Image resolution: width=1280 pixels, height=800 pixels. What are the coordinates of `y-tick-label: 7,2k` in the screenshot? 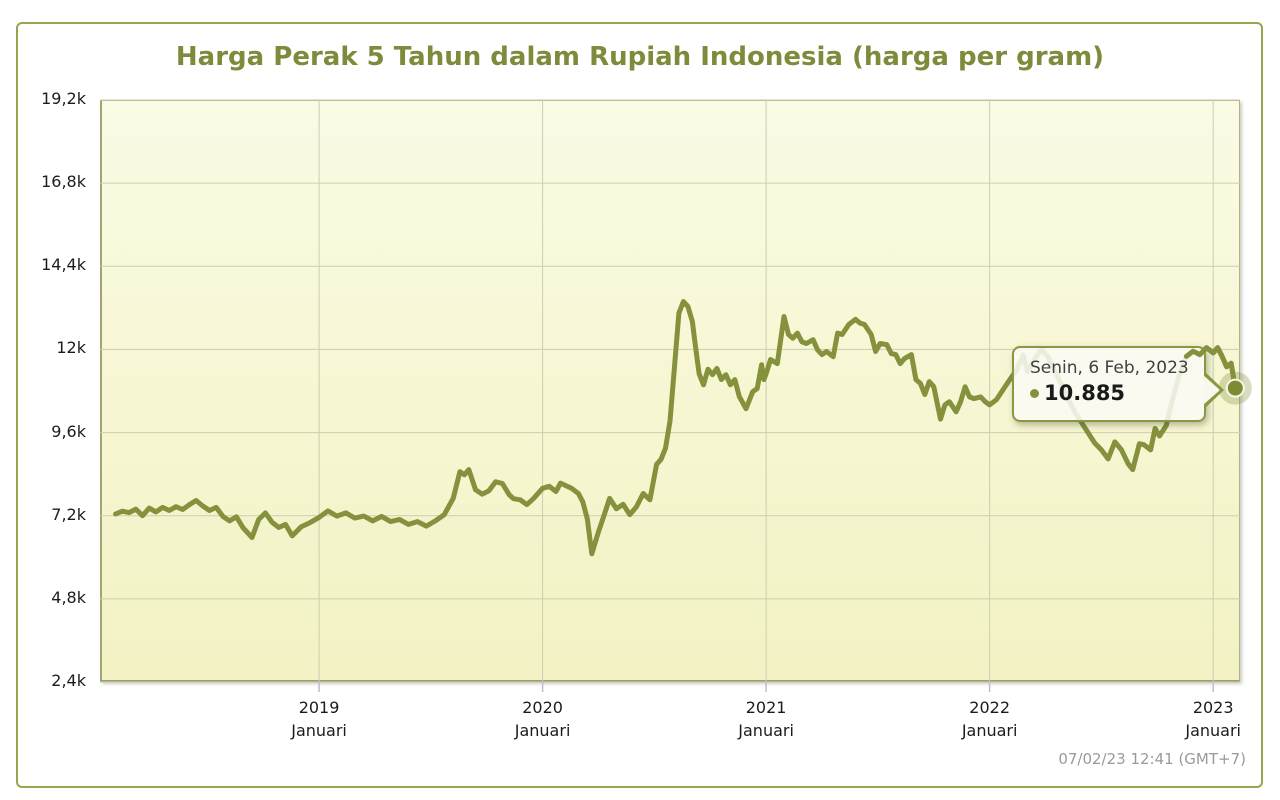 It's located at (68, 514).